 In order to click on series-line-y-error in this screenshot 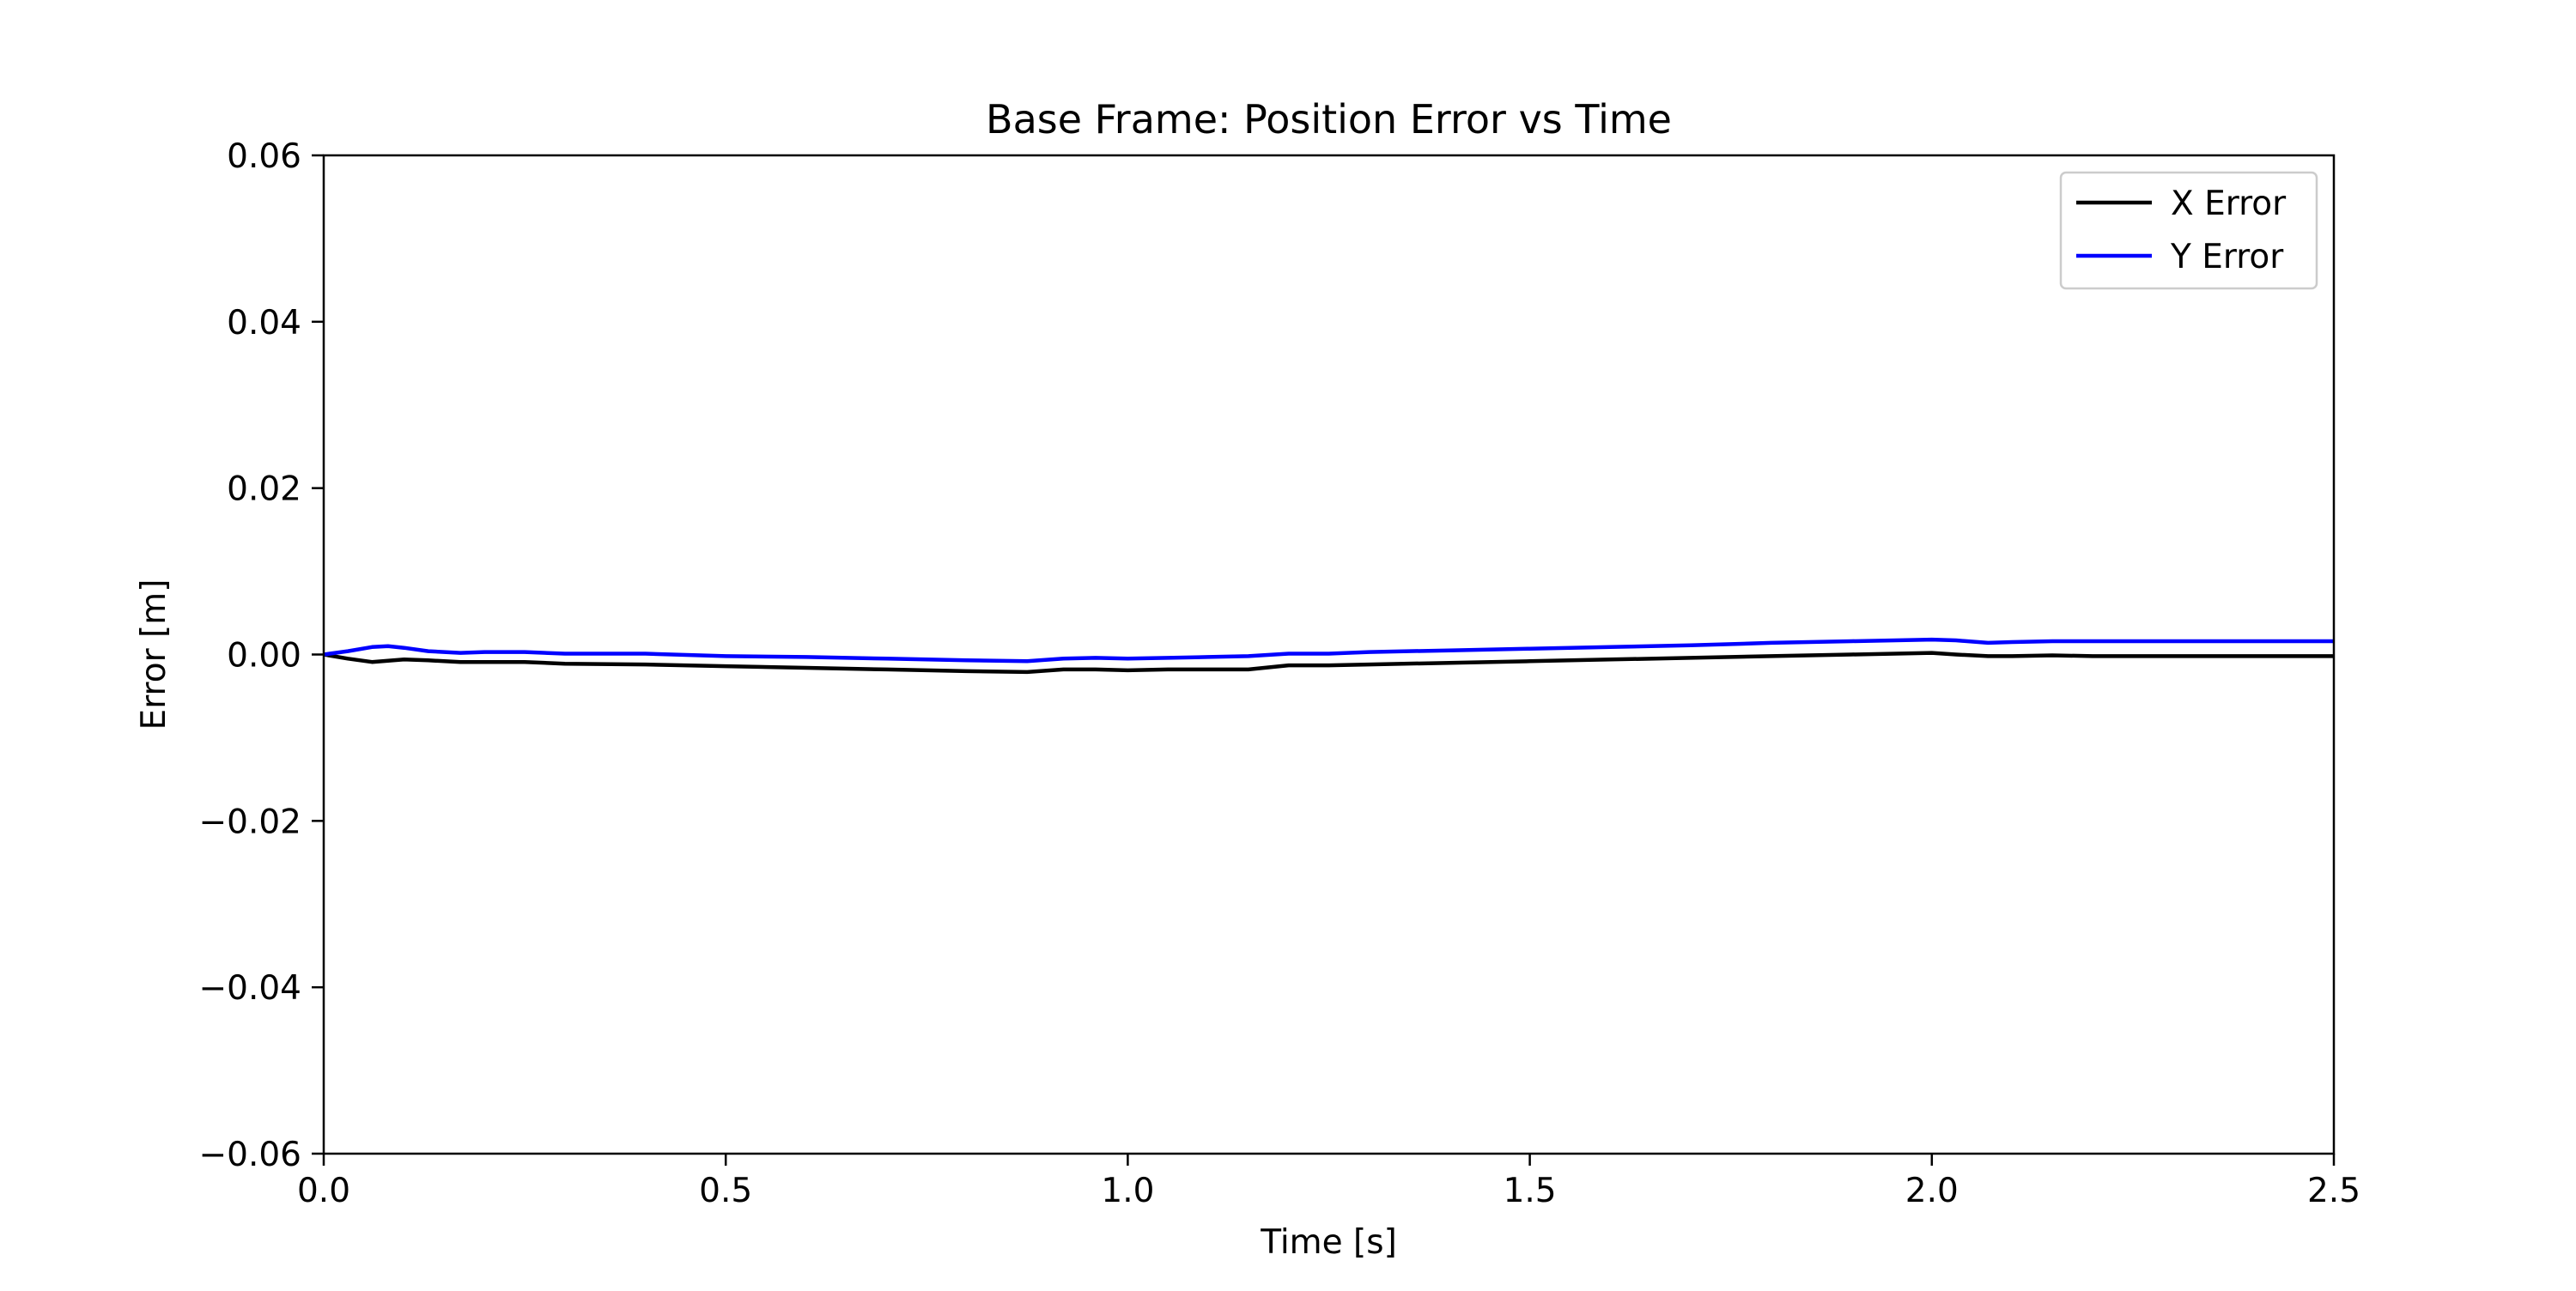, I will do `click(1329, 651)`.